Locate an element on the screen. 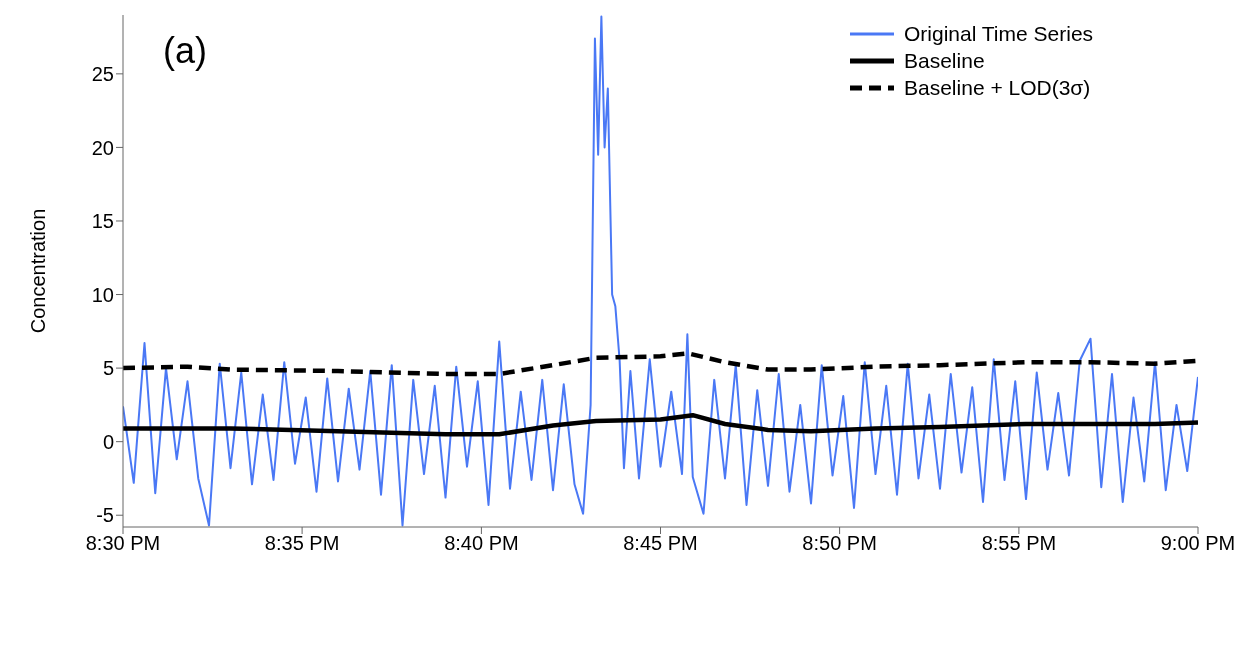 This screenshot has width=1247, height=652. legend-label: Original Time Series is located at coordinates (999, 33).